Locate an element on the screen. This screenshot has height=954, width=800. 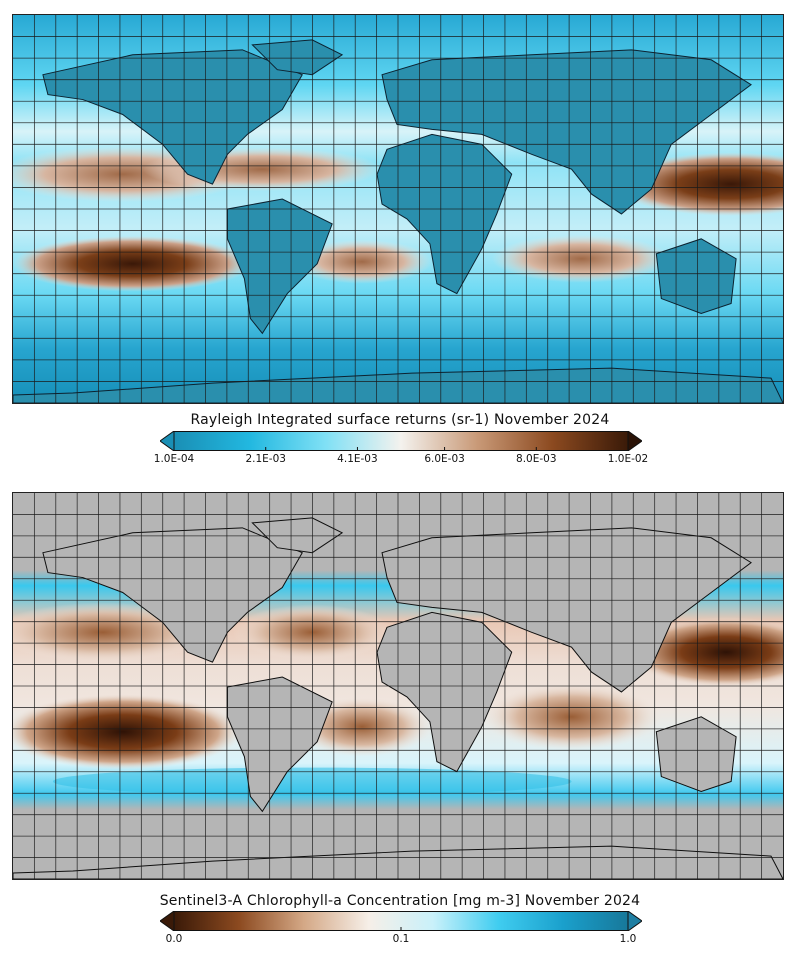
rayleigh-colorbar-svg is located at coordinates (401, 441).